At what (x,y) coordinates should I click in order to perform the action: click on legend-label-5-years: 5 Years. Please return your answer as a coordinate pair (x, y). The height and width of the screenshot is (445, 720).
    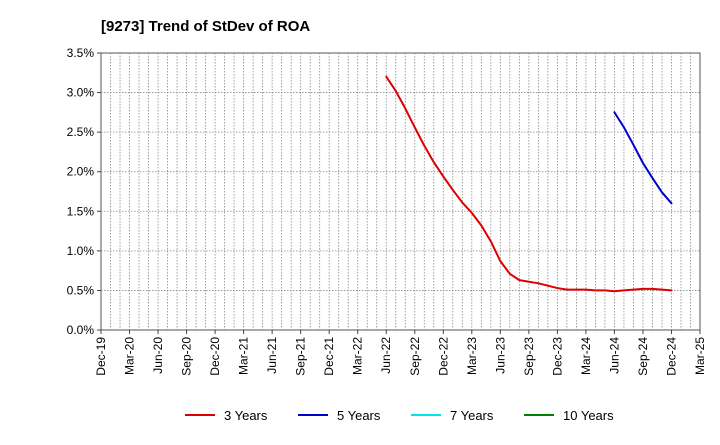
    Looking at the image, I should click on (359, 415).